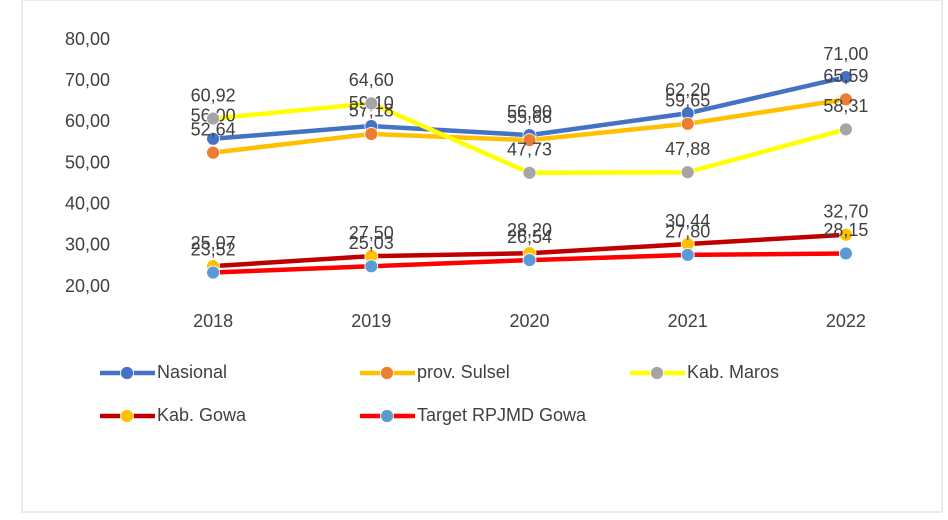 The height and width of the screenshot is (520, 948). I want to click on y-tick-label: 40,00, so click(87, 203).